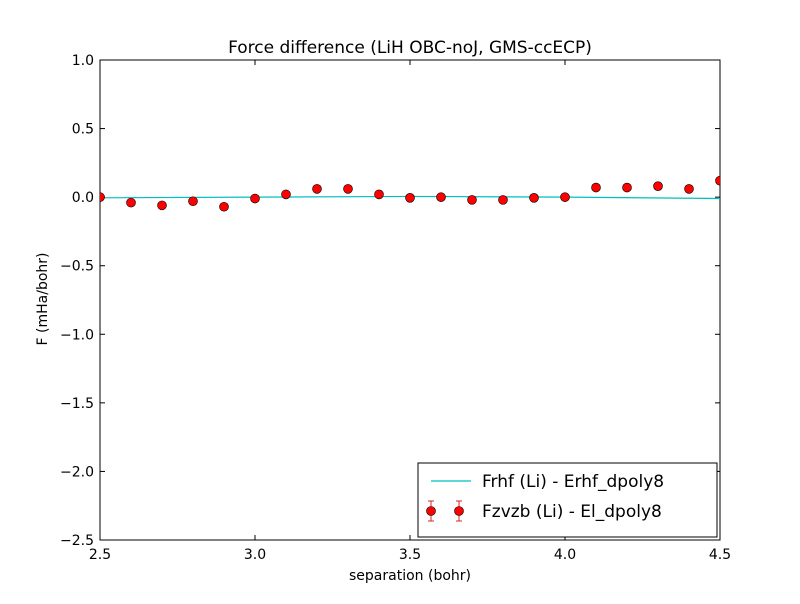 The width and height of the screenshot is (800, 604). What do you see at coordinates (83, 130) in the screenshot?
I see `y-tick-label: 0.5` at bounding box center [83, 130].